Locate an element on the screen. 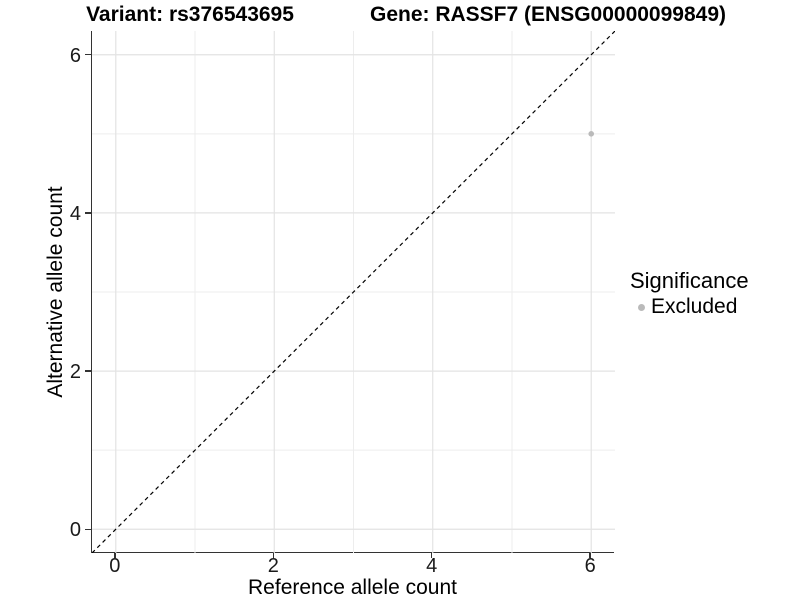 Image resolution: width=800 pixels, height=600 pixels. plot-title-variant: Variant: rs376543695 is located at coordinates (190, 14).